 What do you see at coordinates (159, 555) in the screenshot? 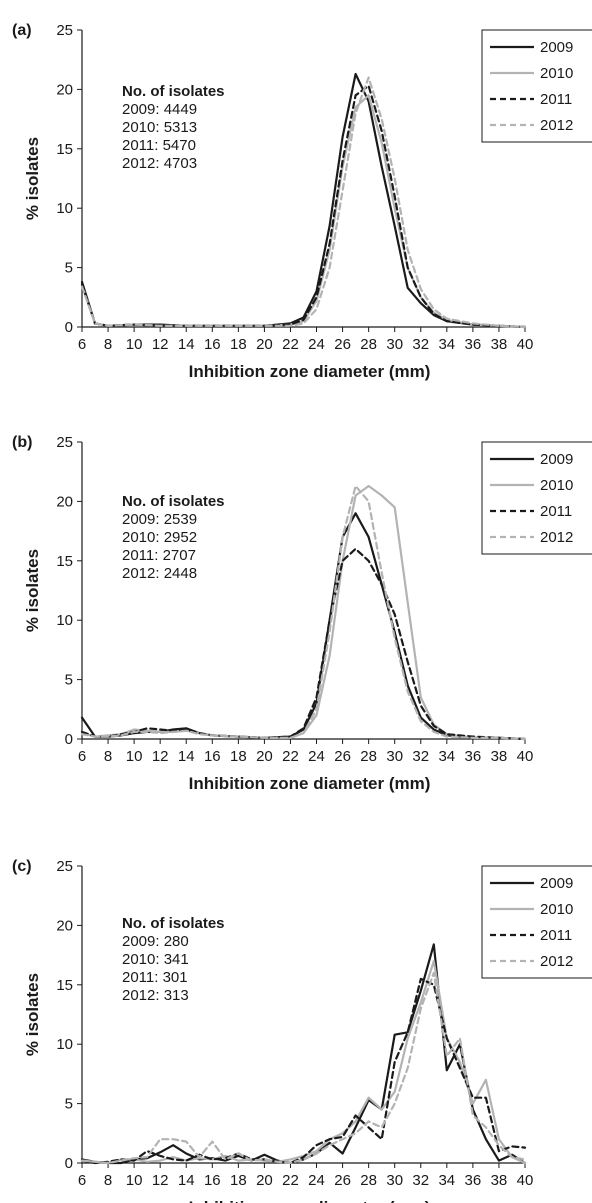
I see `isolates-count: 2011: 2707` at bounding box center [159, 555].